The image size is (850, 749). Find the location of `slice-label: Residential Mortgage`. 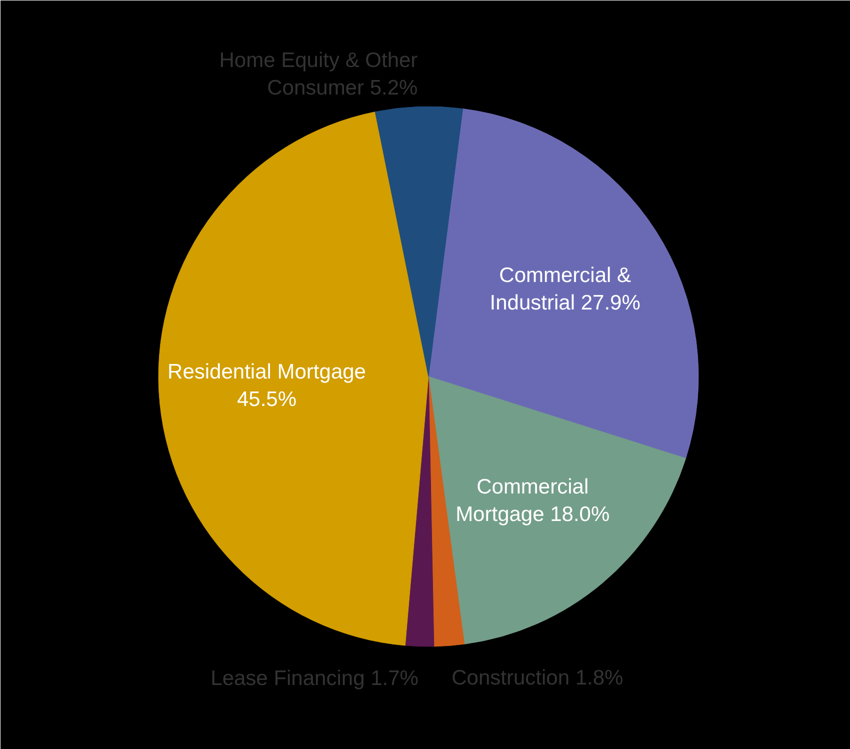

slice-label: Residential Mortgage is located at coordinates (267, 372).